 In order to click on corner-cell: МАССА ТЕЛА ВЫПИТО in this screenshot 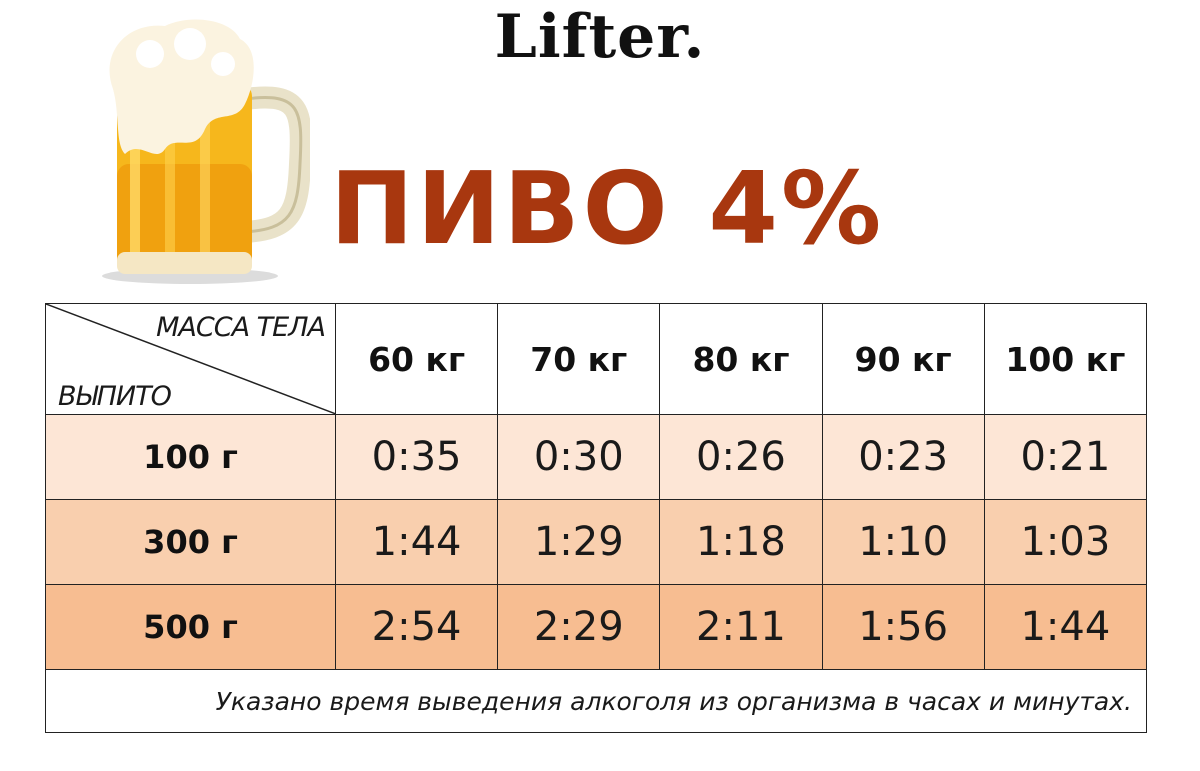, I will do `click(190, 359)`.